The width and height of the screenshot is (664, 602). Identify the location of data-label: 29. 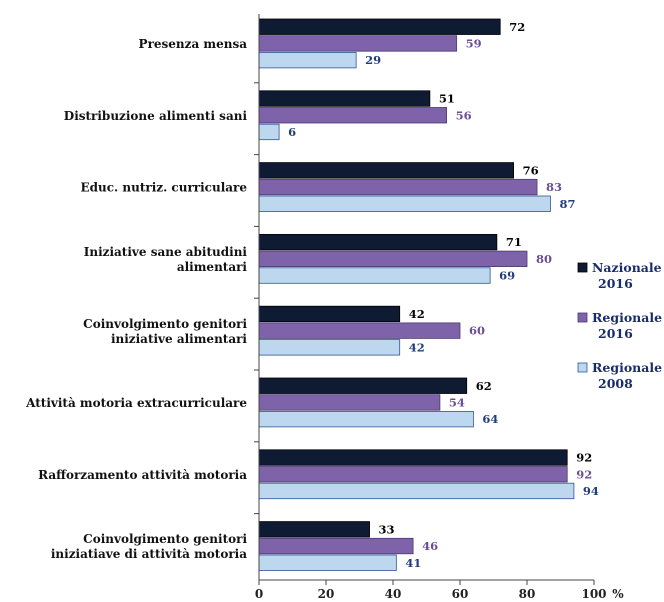
(373, 60).